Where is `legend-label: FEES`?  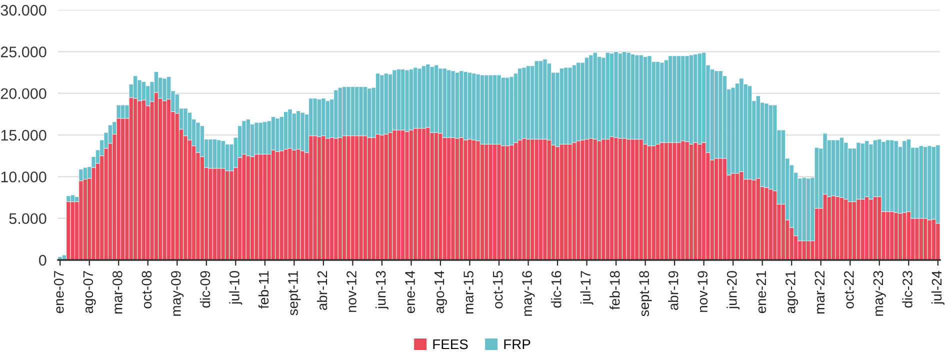 legend-label: FEES is located at coordinates (450, 344).